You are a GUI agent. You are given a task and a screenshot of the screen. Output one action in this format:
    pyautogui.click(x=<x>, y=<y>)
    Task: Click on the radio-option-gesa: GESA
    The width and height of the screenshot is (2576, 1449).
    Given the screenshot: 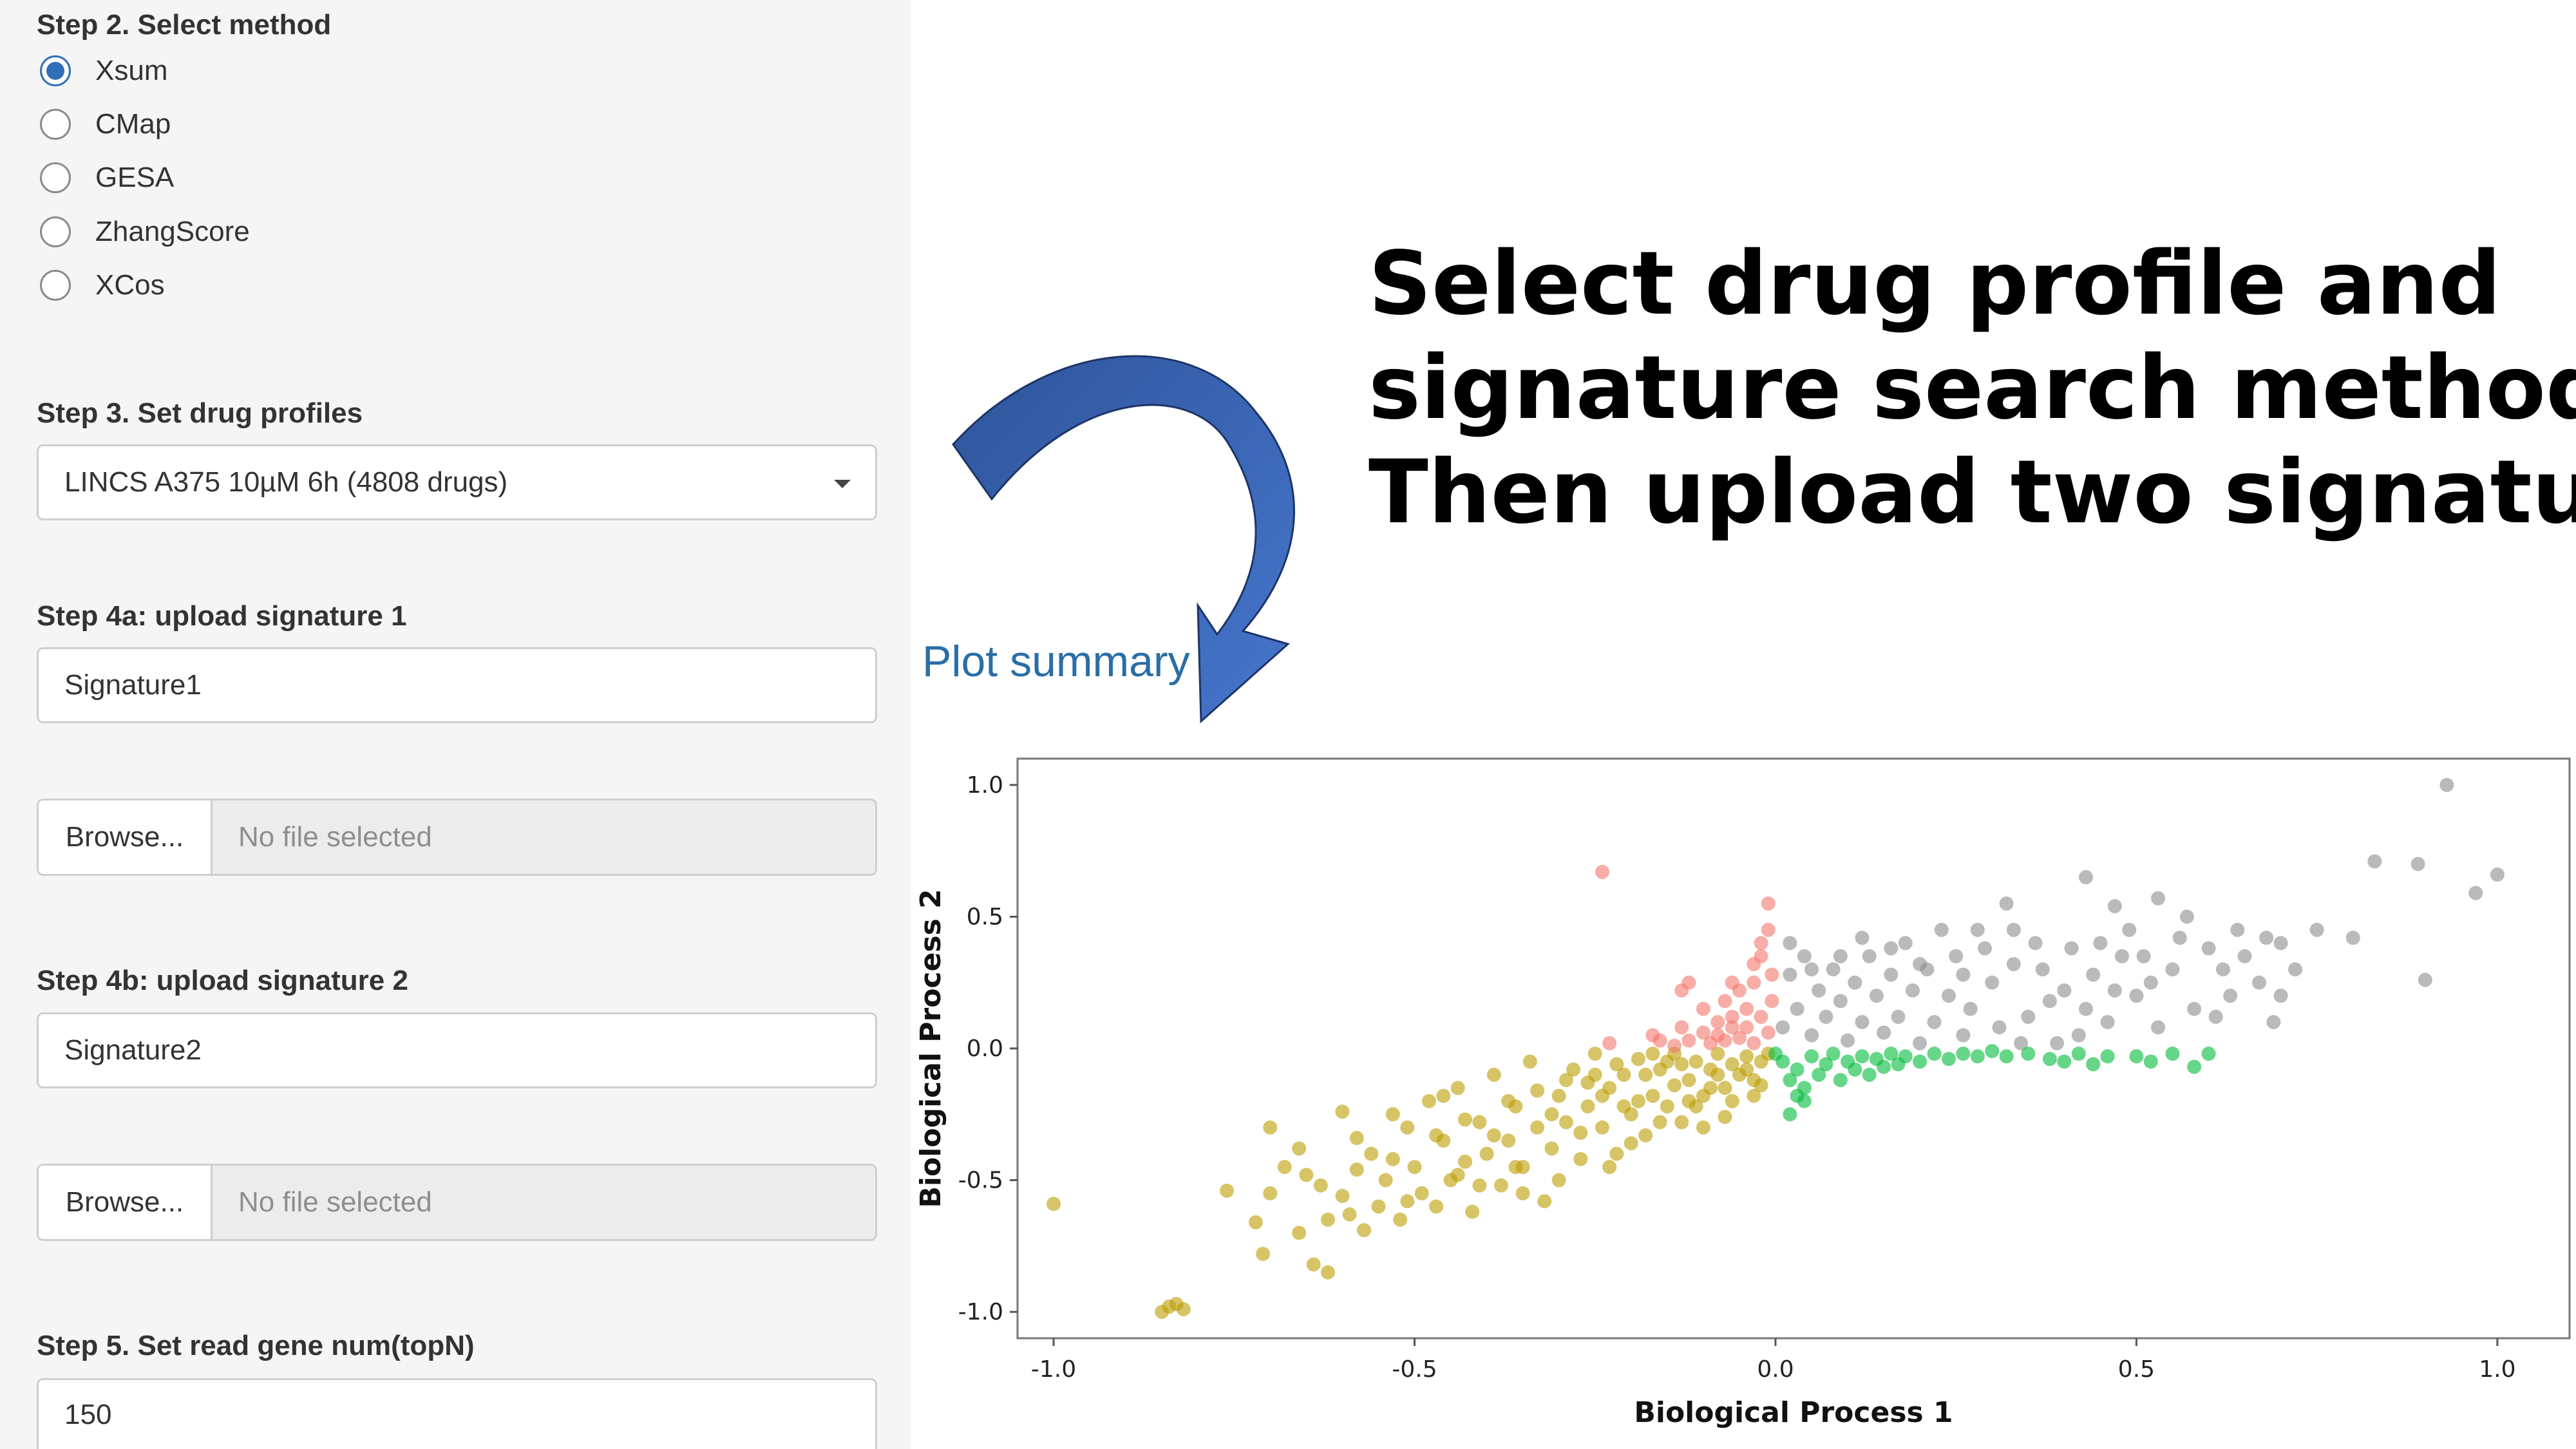 What is the action you would take?
    pyautogui.click(x=107, y=177)
    